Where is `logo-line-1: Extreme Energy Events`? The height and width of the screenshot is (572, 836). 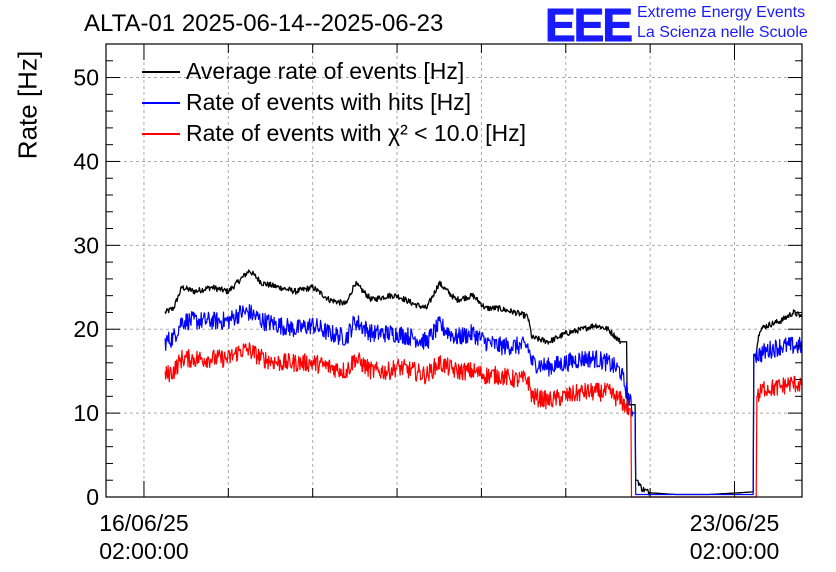
logo-line-1: Extreme Energy Events is located at coordinates (721, 12).